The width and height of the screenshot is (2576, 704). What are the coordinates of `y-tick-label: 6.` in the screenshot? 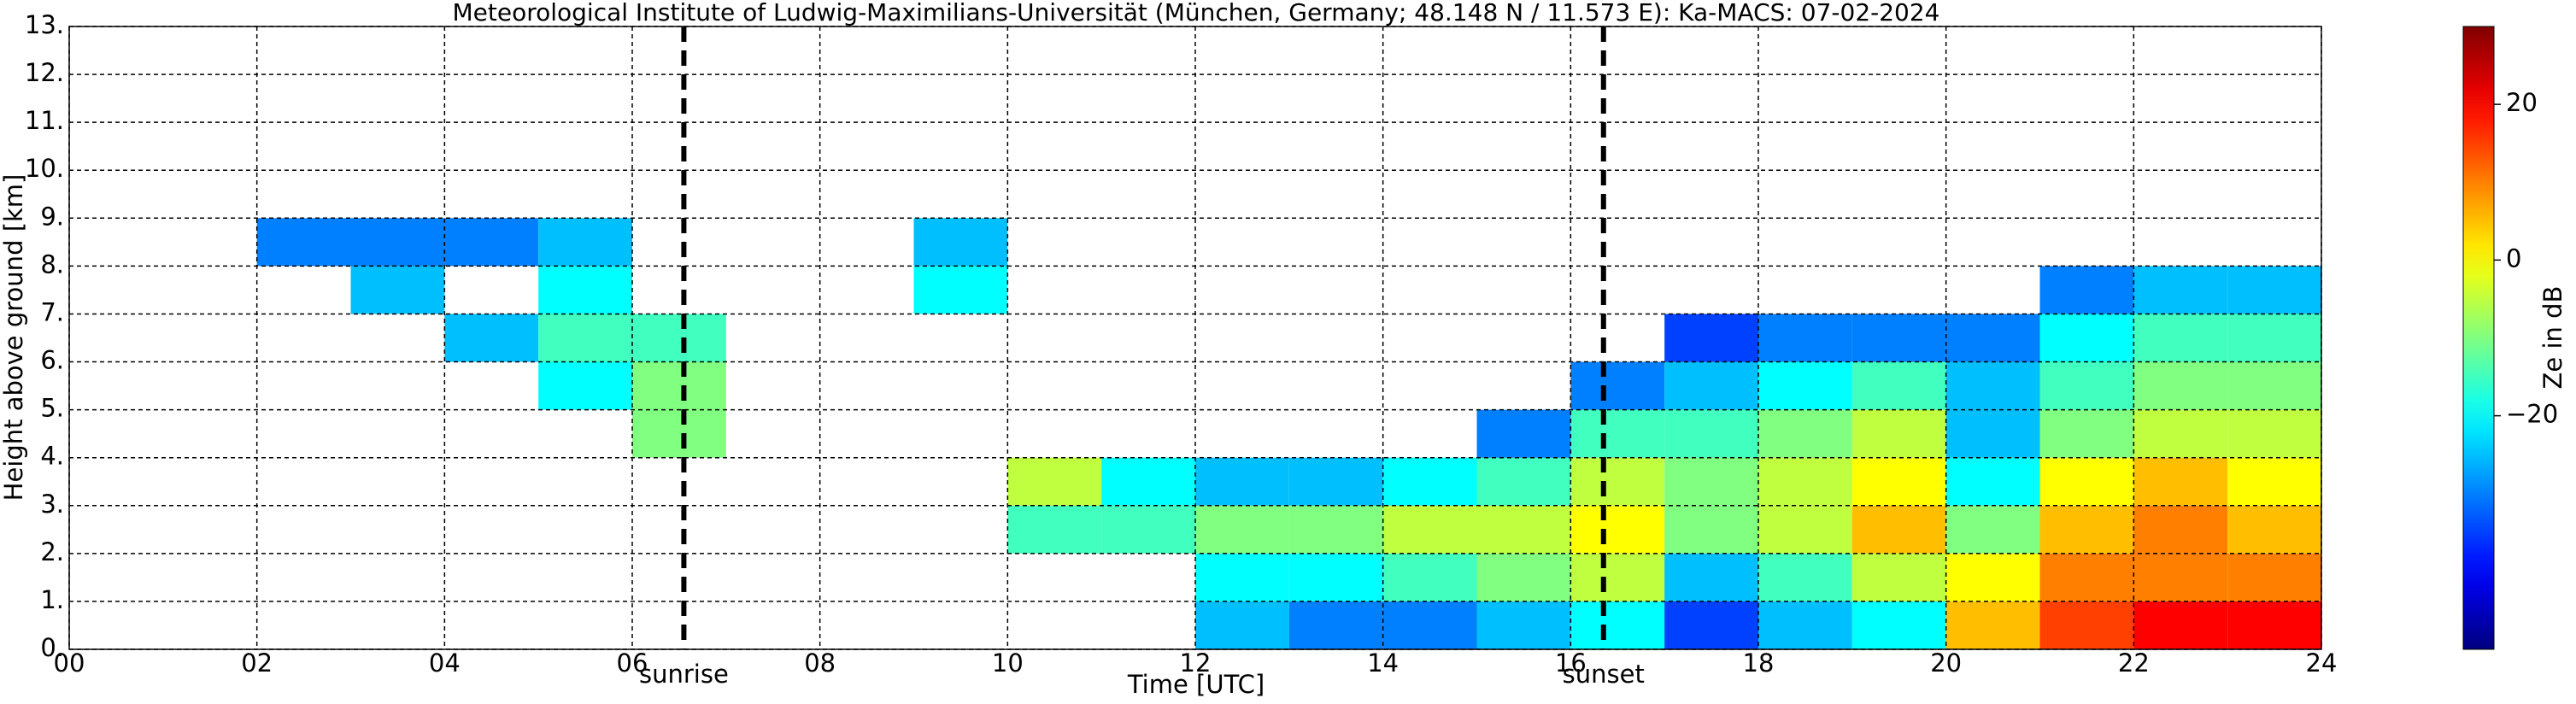 It's located at (52, 360).